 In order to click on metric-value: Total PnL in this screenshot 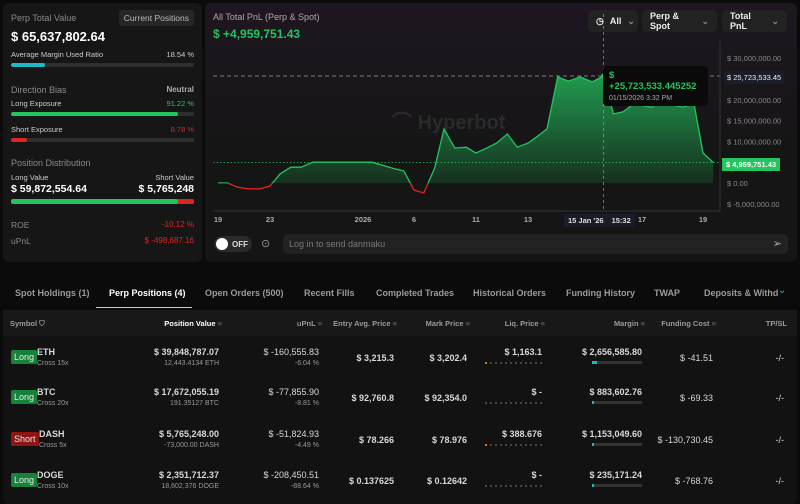, I will do `click(740, 21)`.